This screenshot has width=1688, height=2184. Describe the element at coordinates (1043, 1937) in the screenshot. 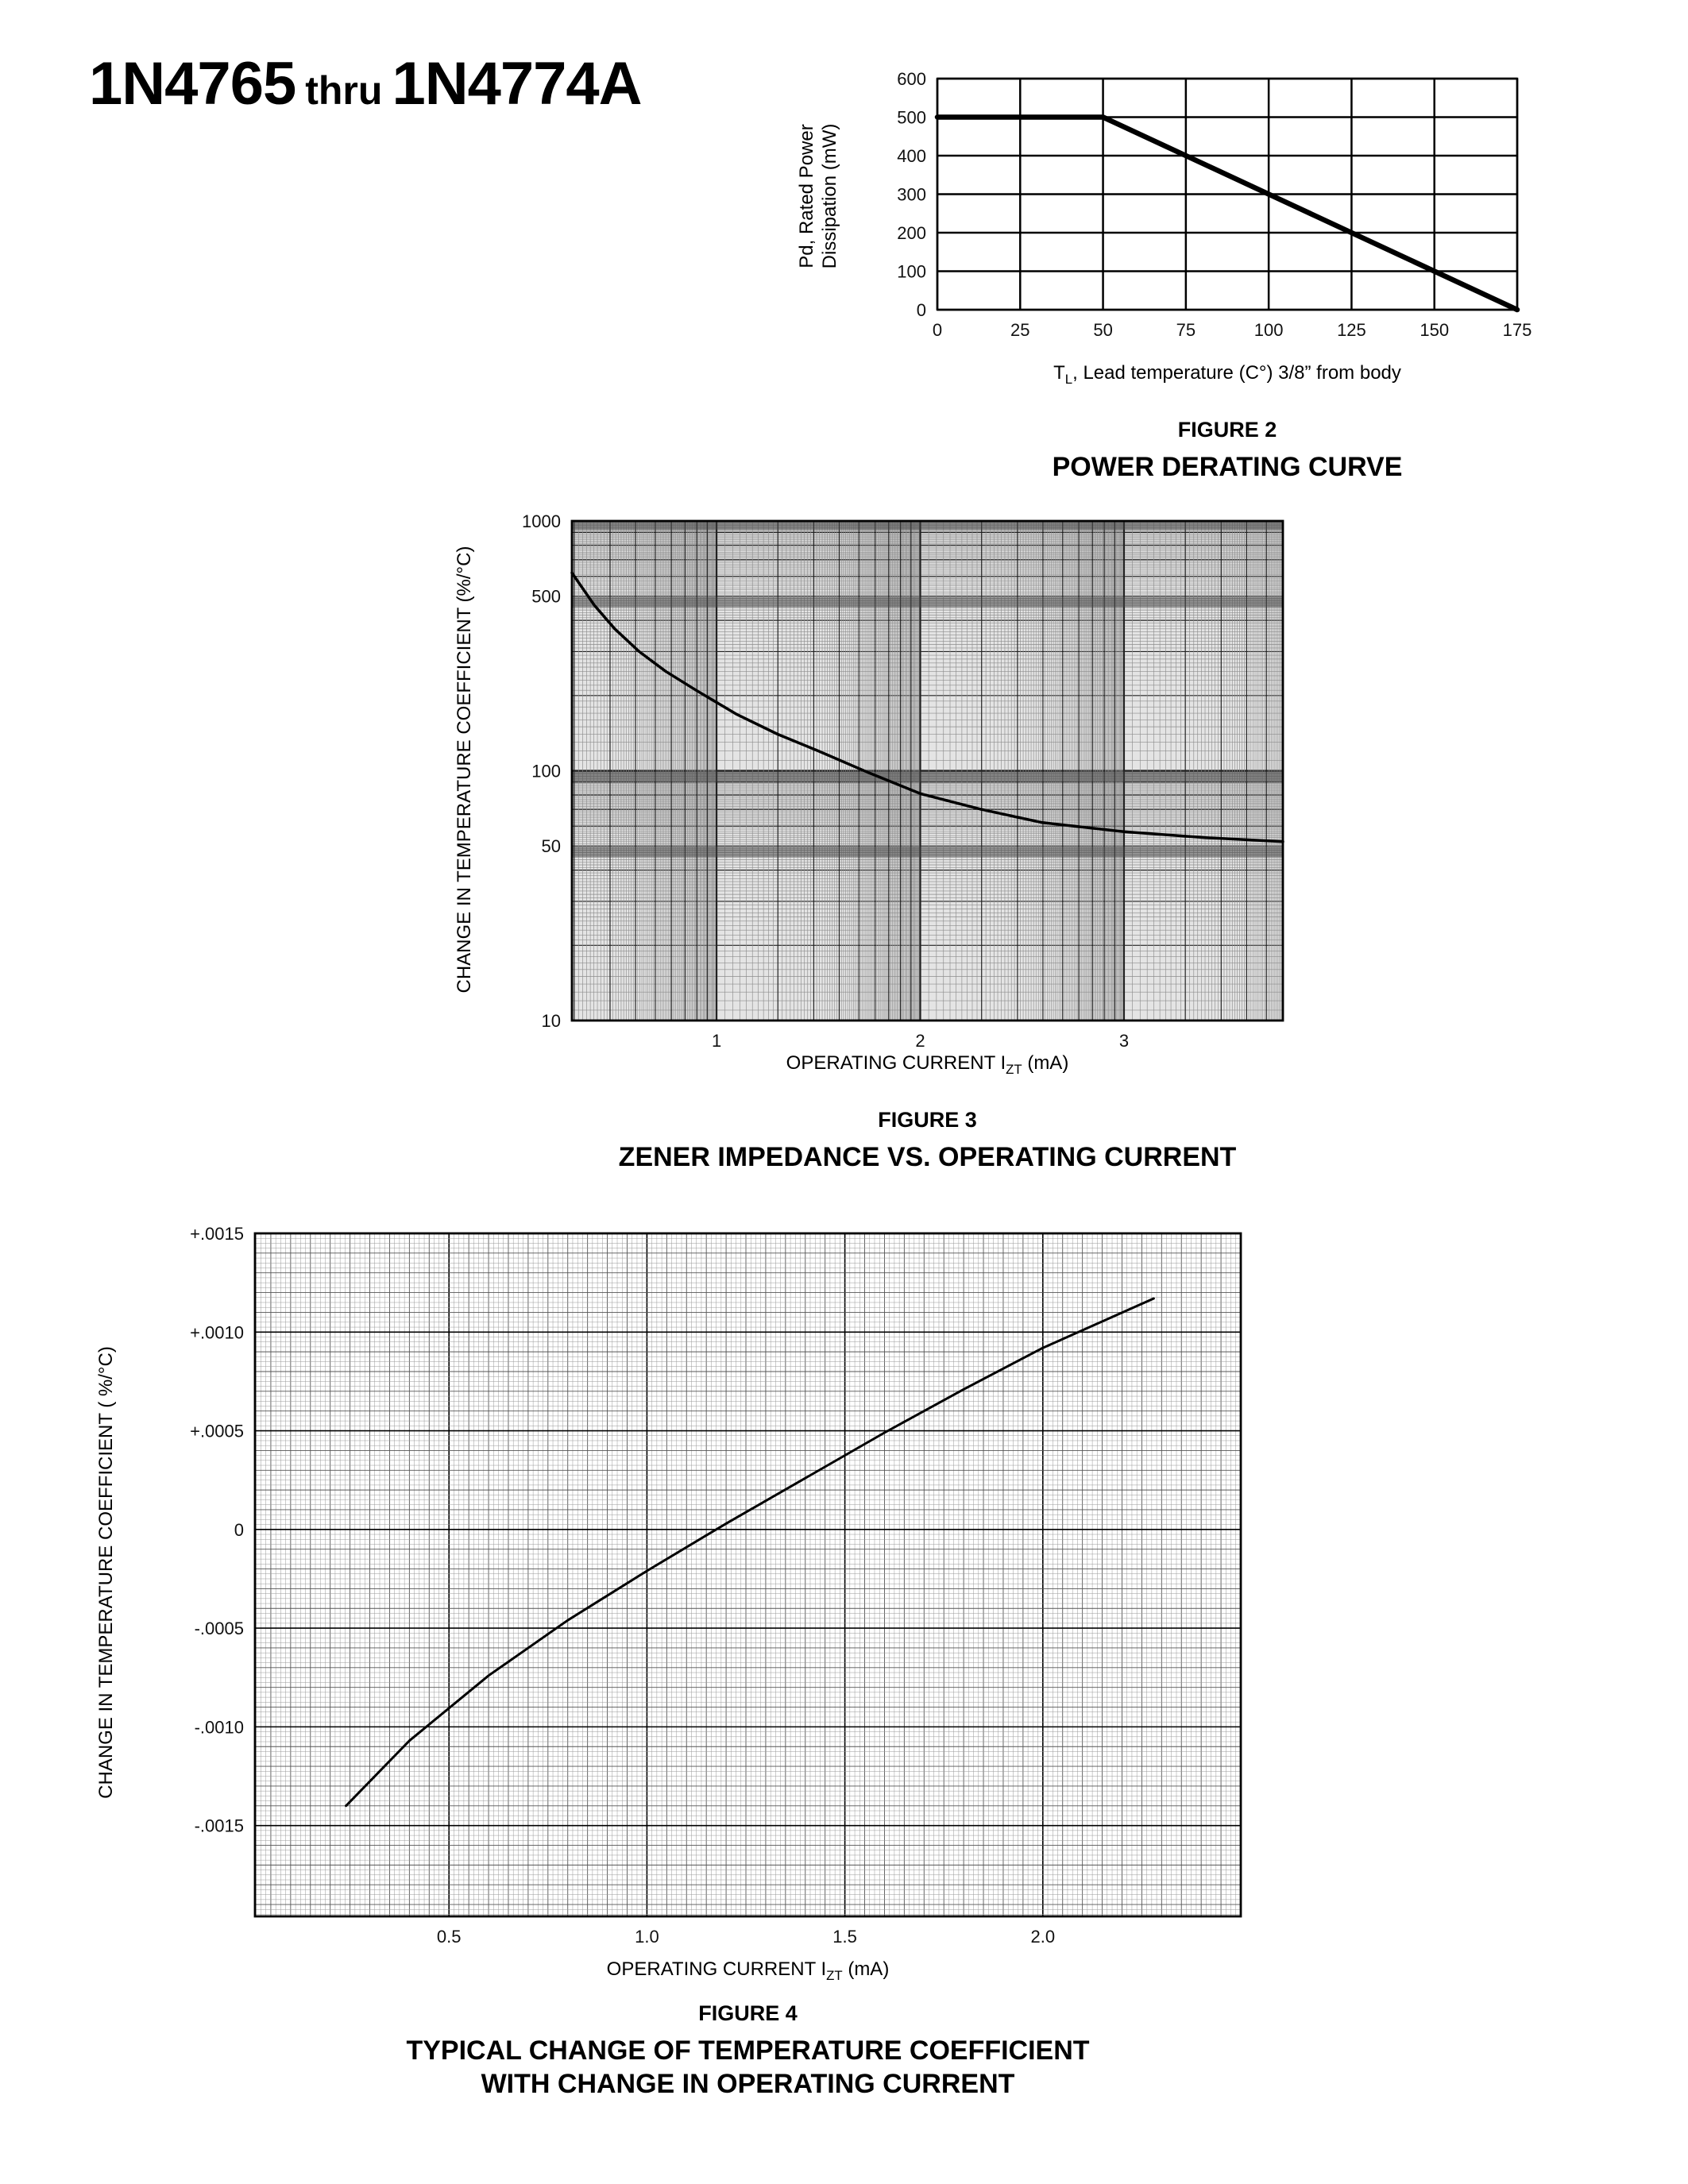

I see `svg-text: 2.0` at that location.